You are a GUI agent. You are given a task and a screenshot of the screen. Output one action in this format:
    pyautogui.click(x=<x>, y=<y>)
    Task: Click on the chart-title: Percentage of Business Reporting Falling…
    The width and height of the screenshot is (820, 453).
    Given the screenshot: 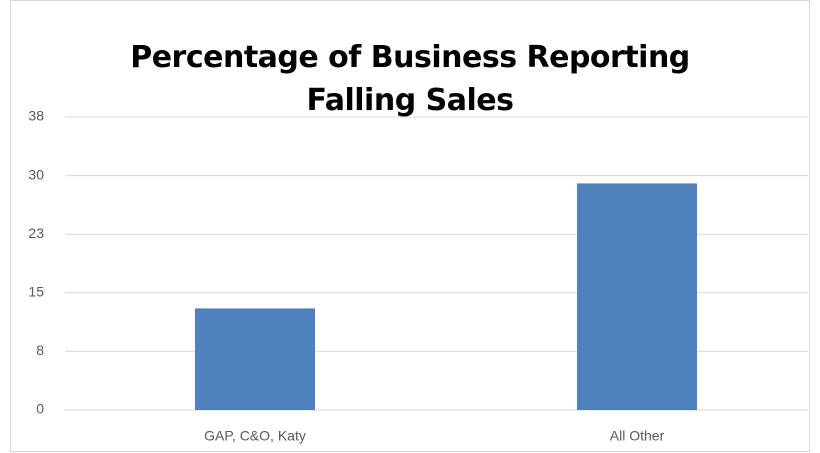 What is the action you would take?
    pyautogui.click(x=410, y=79)
    